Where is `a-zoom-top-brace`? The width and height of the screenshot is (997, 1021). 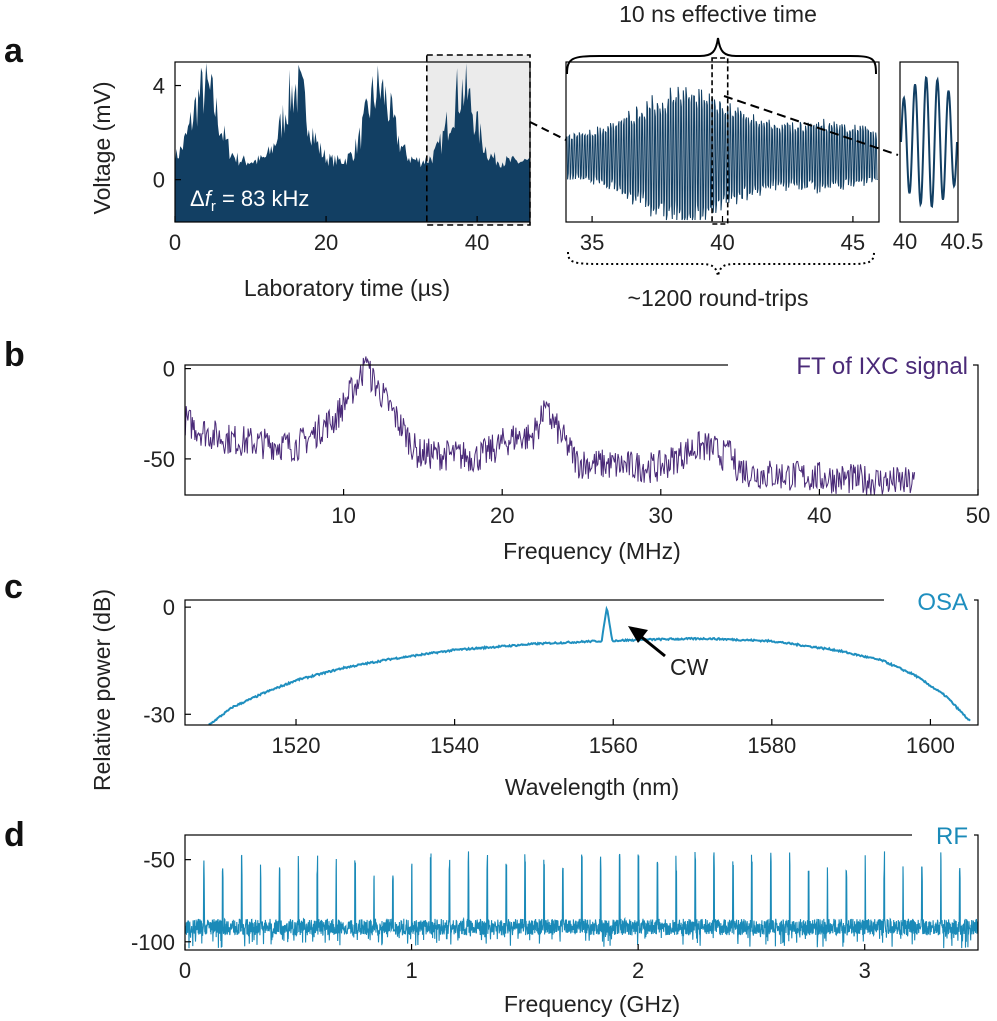 a-zoom-top-brace is located at coordinates (721, 56).